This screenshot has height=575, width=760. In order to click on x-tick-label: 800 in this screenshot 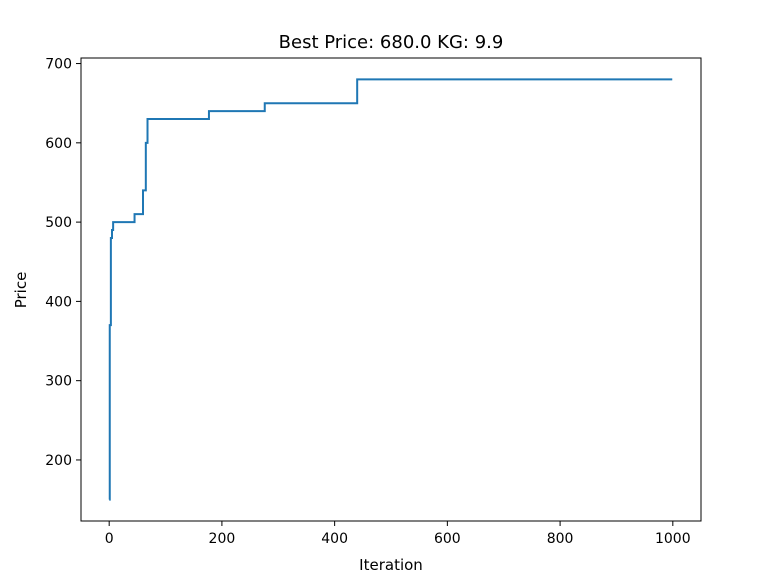, I will do `click(560, 539)`.